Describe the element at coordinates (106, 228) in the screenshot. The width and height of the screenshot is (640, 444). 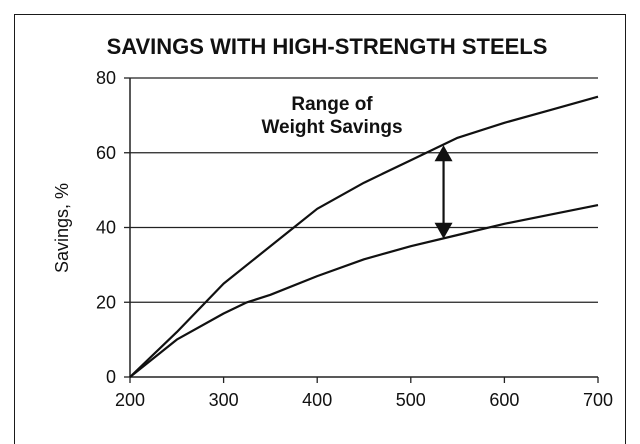
I see `y-tick-label: 40` at that location.